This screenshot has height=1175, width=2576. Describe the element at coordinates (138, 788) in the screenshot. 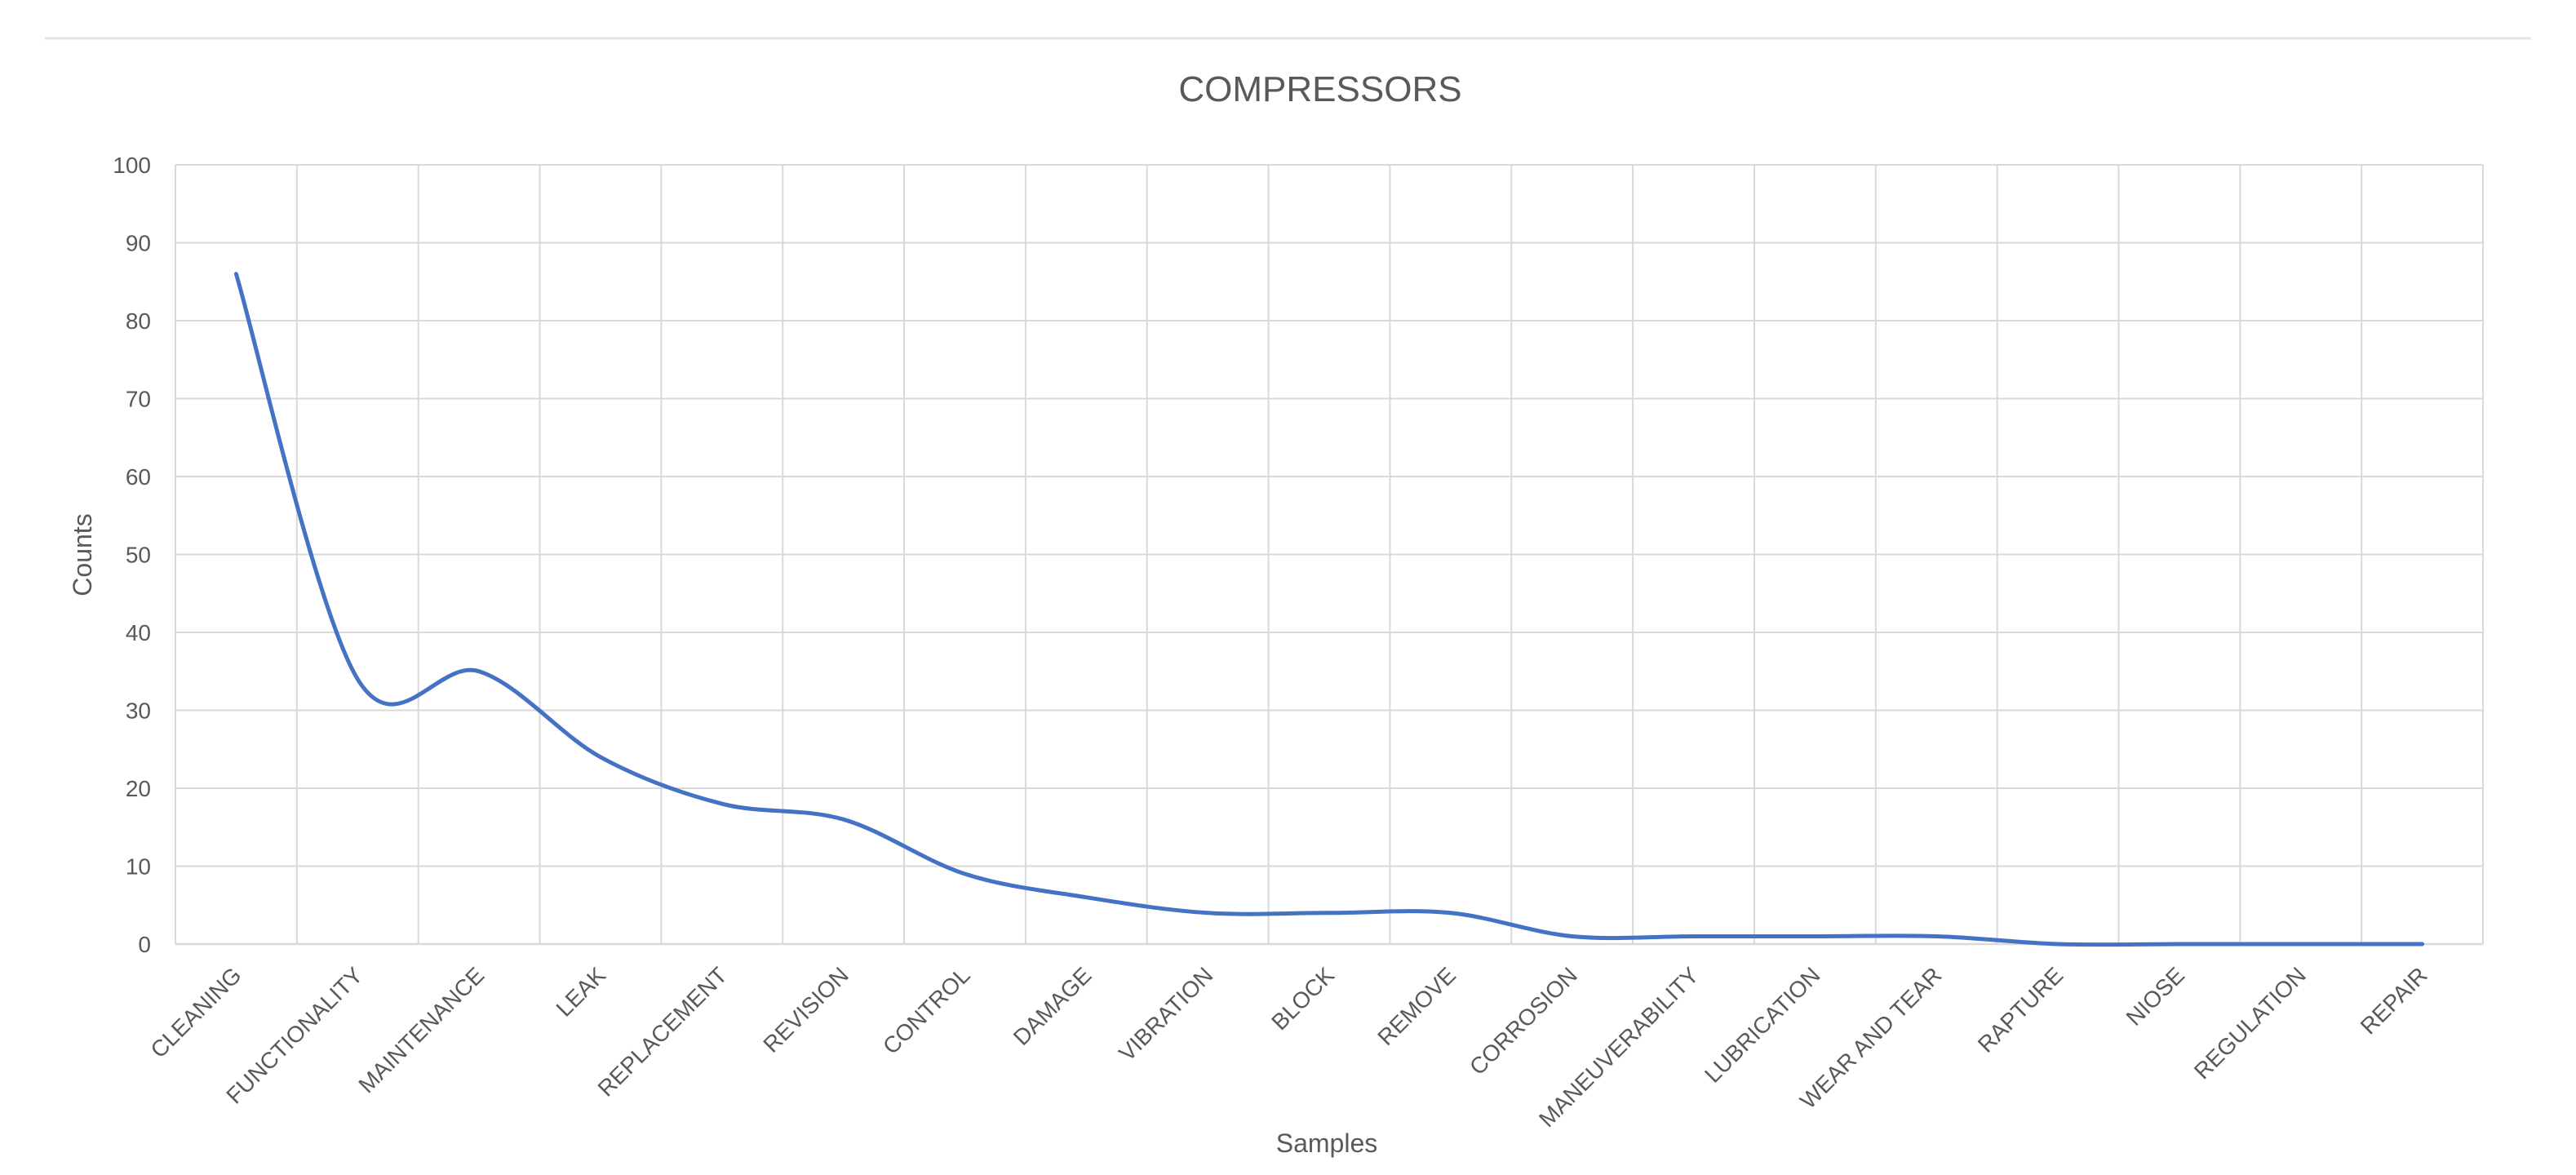

I see `y-tick-label: 20` at that location.